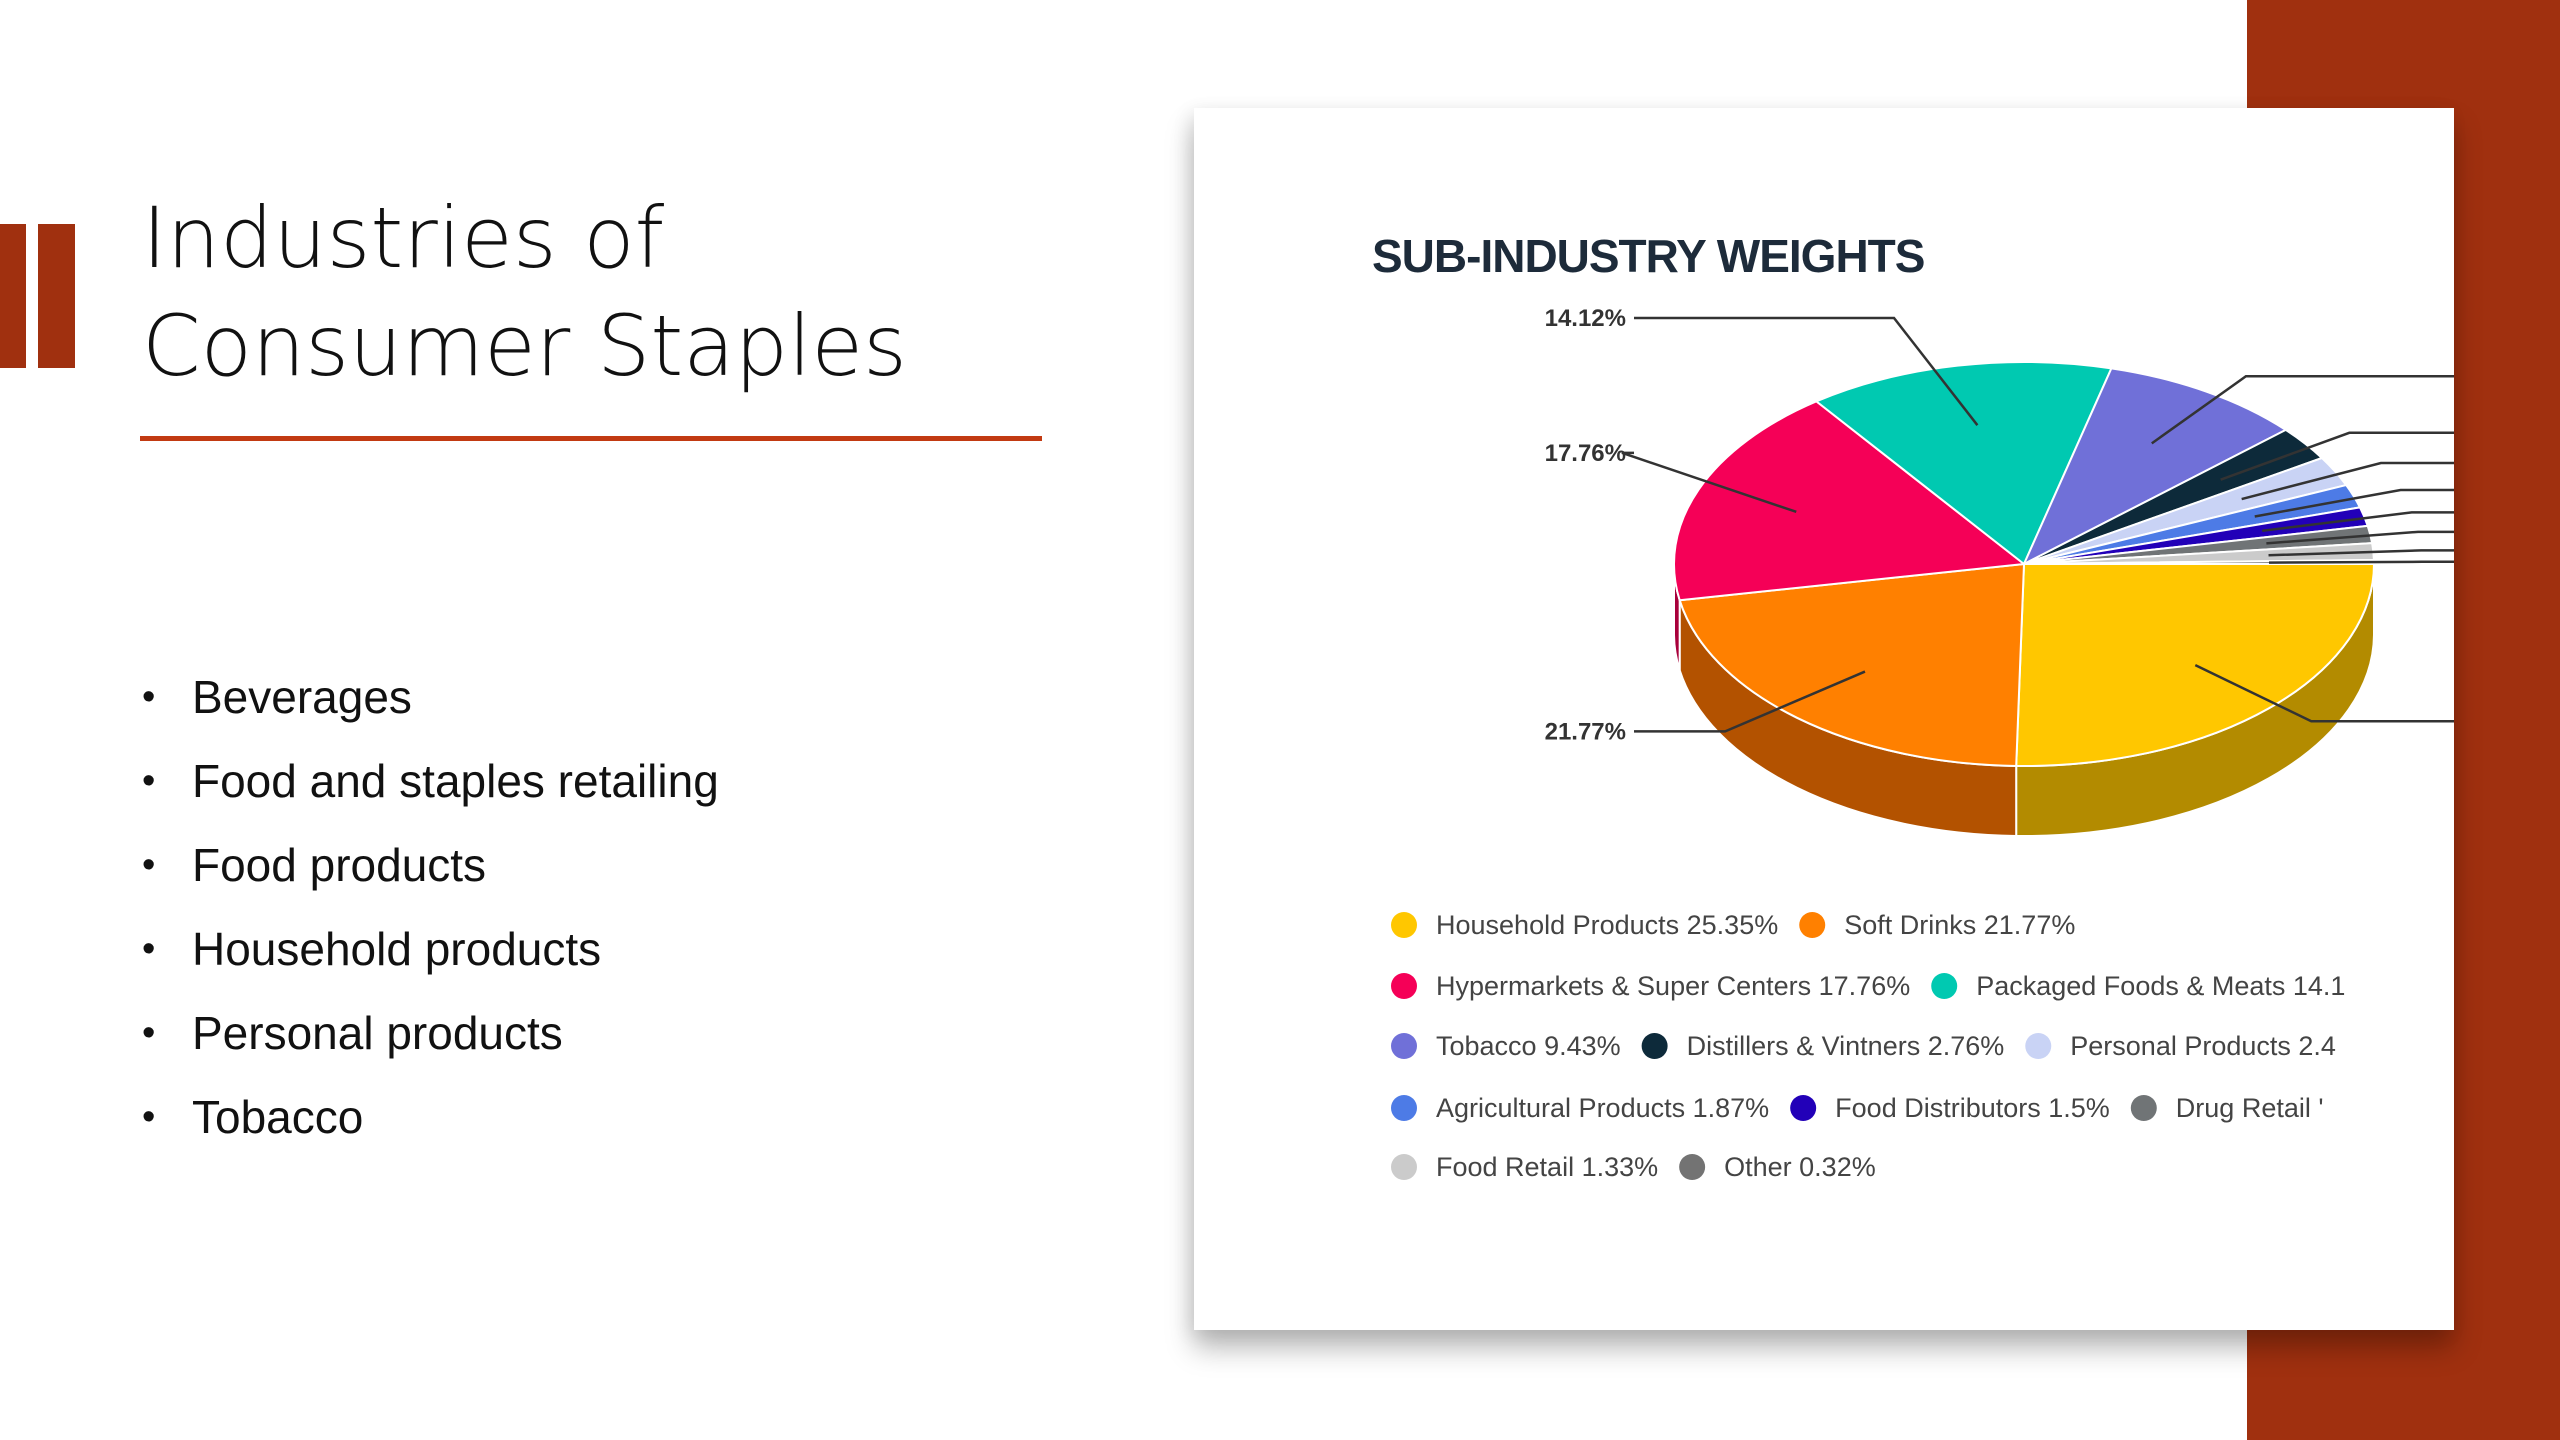 The image size is (2560, 1440). I want to click on leader-line-household-products, so click(2324, 693).